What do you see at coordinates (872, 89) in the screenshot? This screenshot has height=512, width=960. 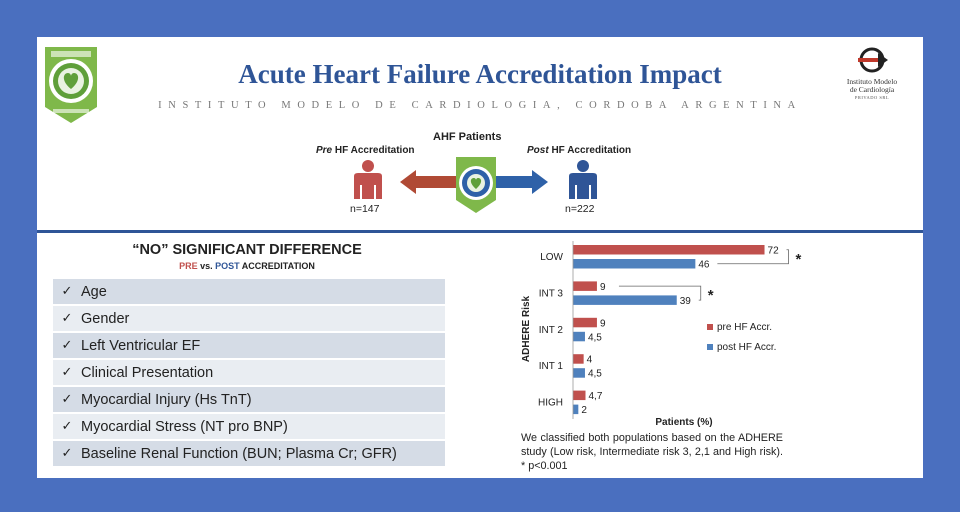 I see `logo-line-2: de Cardiología` at bounding box center [872, 89].